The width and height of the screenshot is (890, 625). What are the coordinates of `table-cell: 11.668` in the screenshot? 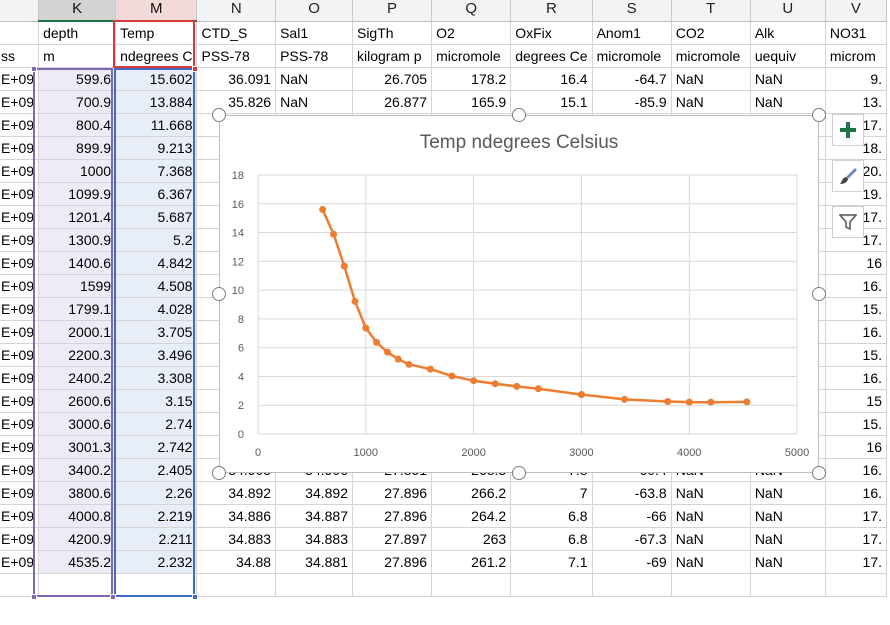 It's located at (156, 125).